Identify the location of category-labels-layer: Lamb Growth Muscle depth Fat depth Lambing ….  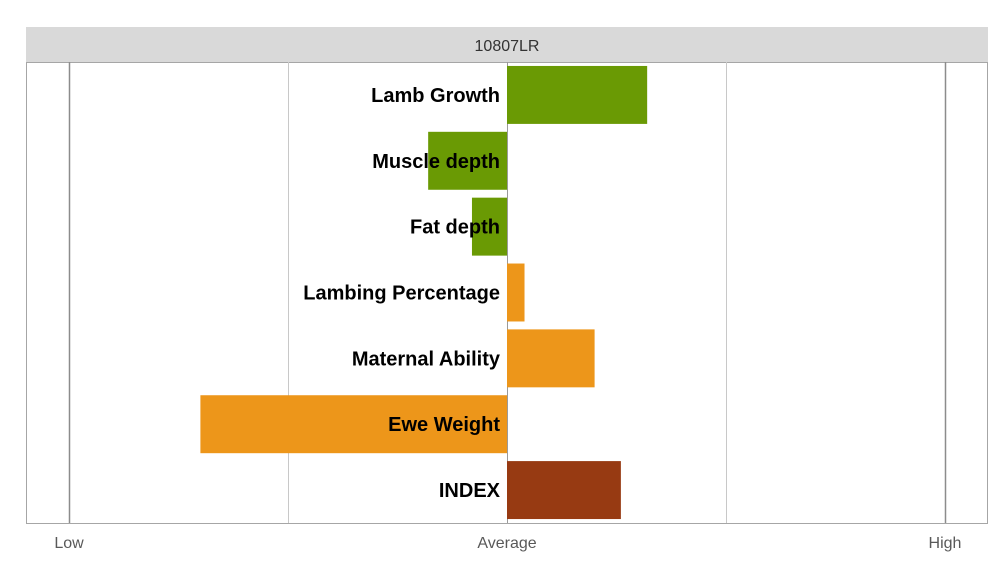
(402, 293).